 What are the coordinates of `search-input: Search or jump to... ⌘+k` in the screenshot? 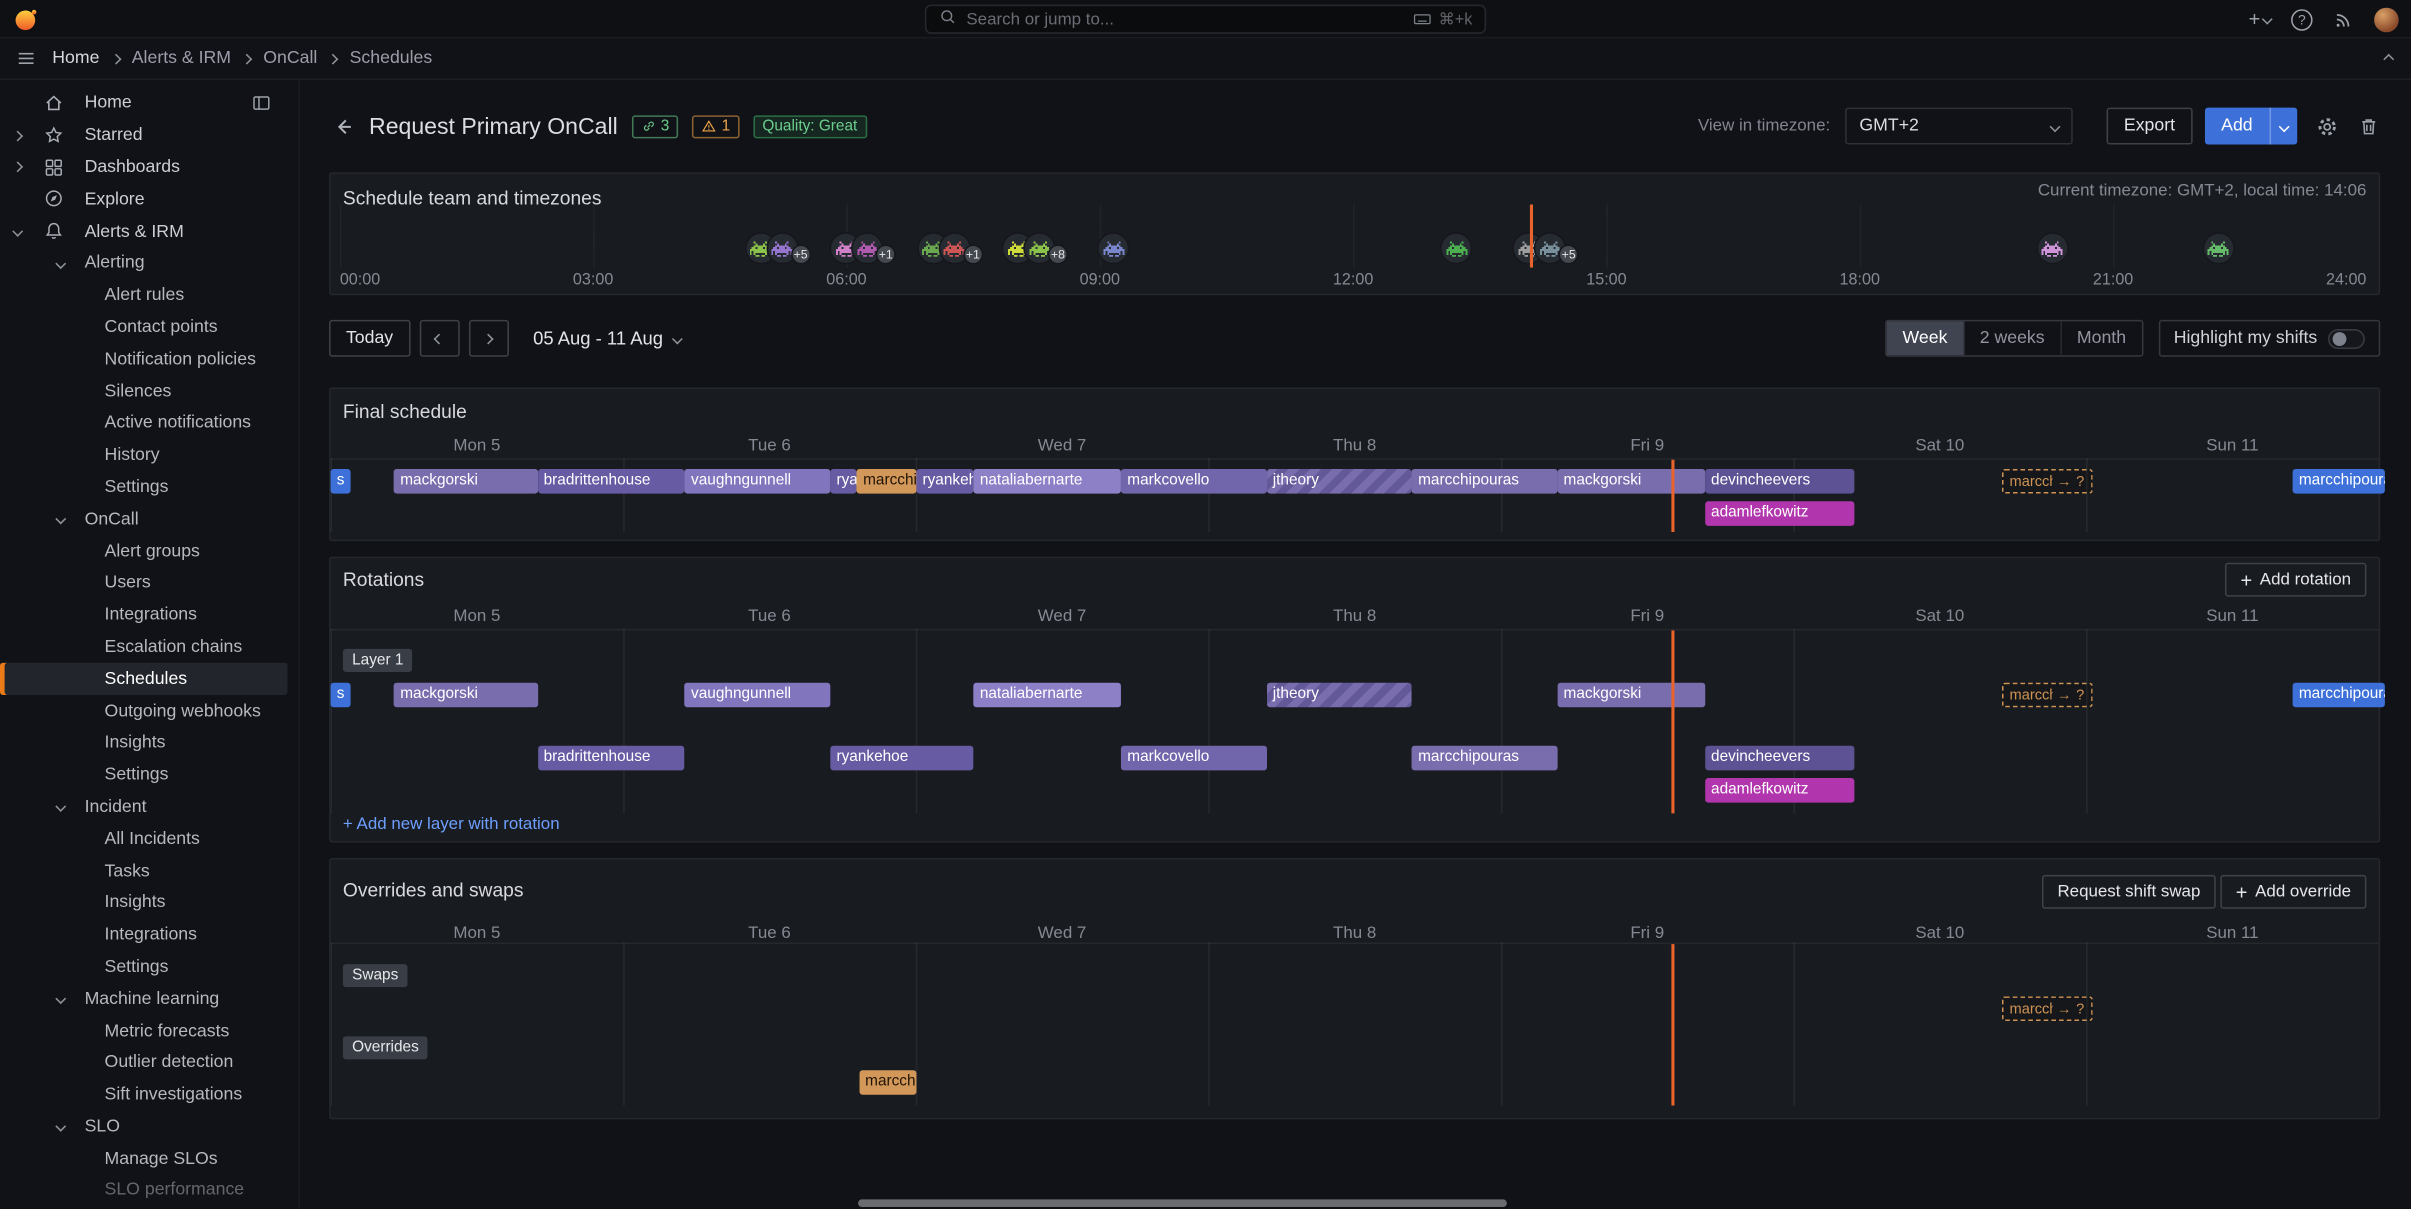 It's located at (1205, 19).